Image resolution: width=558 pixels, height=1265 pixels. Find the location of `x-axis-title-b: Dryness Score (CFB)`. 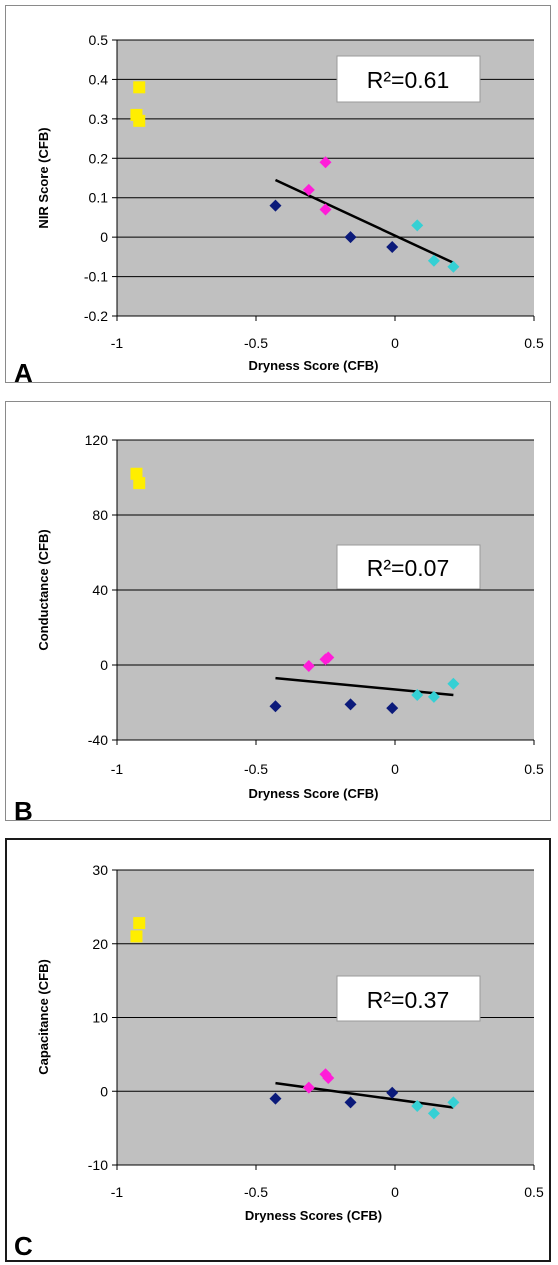

x-axis-title-b: Dryness Score (CFB) is located at coordinates (313, 793).